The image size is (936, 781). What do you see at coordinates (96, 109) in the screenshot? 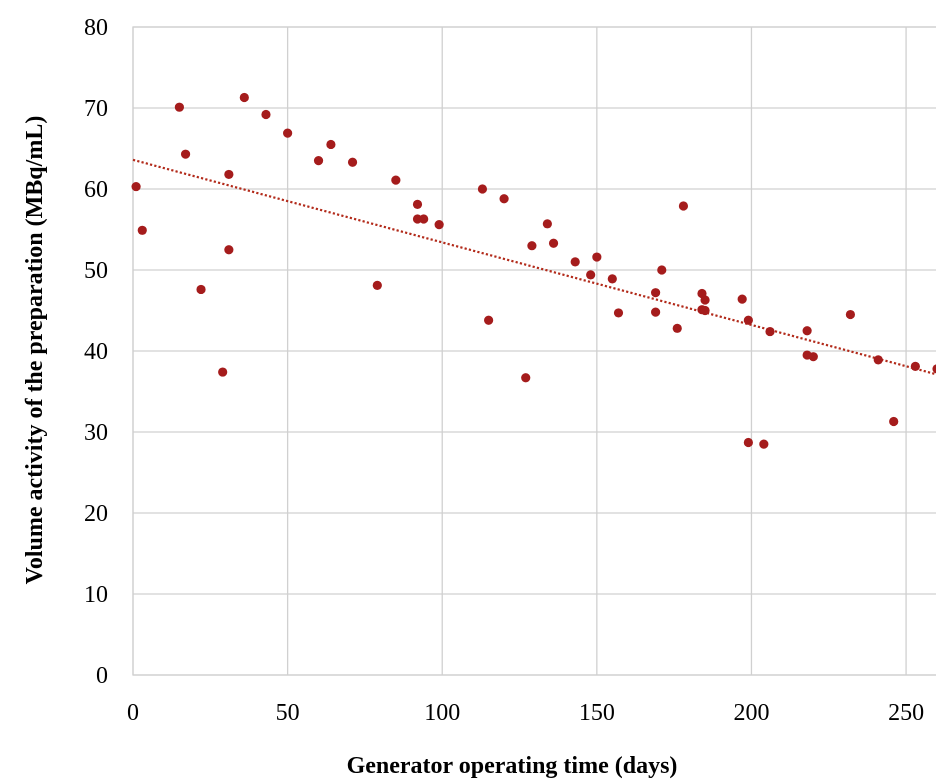
I see `y-tick-label: 70` at bounding box center [96, 109].